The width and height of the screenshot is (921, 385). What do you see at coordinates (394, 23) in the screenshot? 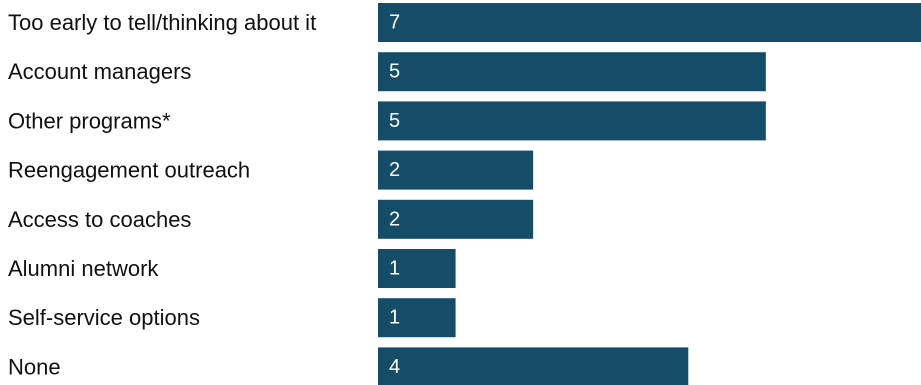
I see `value-label: 7` at bounding box center [394, 23].